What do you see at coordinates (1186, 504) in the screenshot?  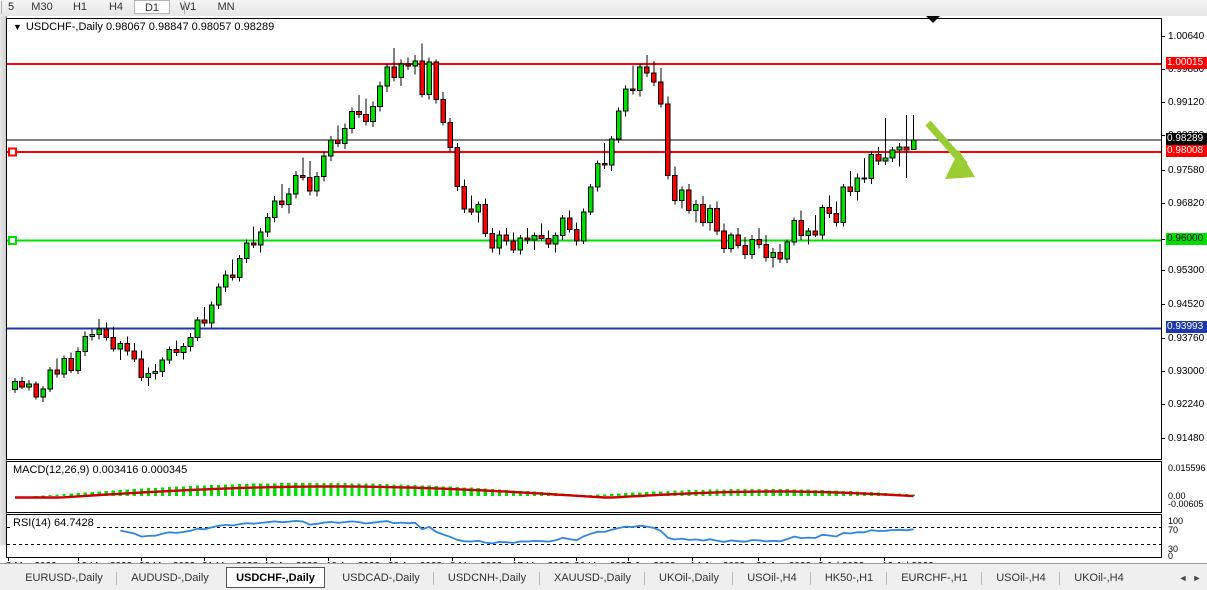 I see `macd-scale-tick: -0.00605` at bounding box center [1186, 504].